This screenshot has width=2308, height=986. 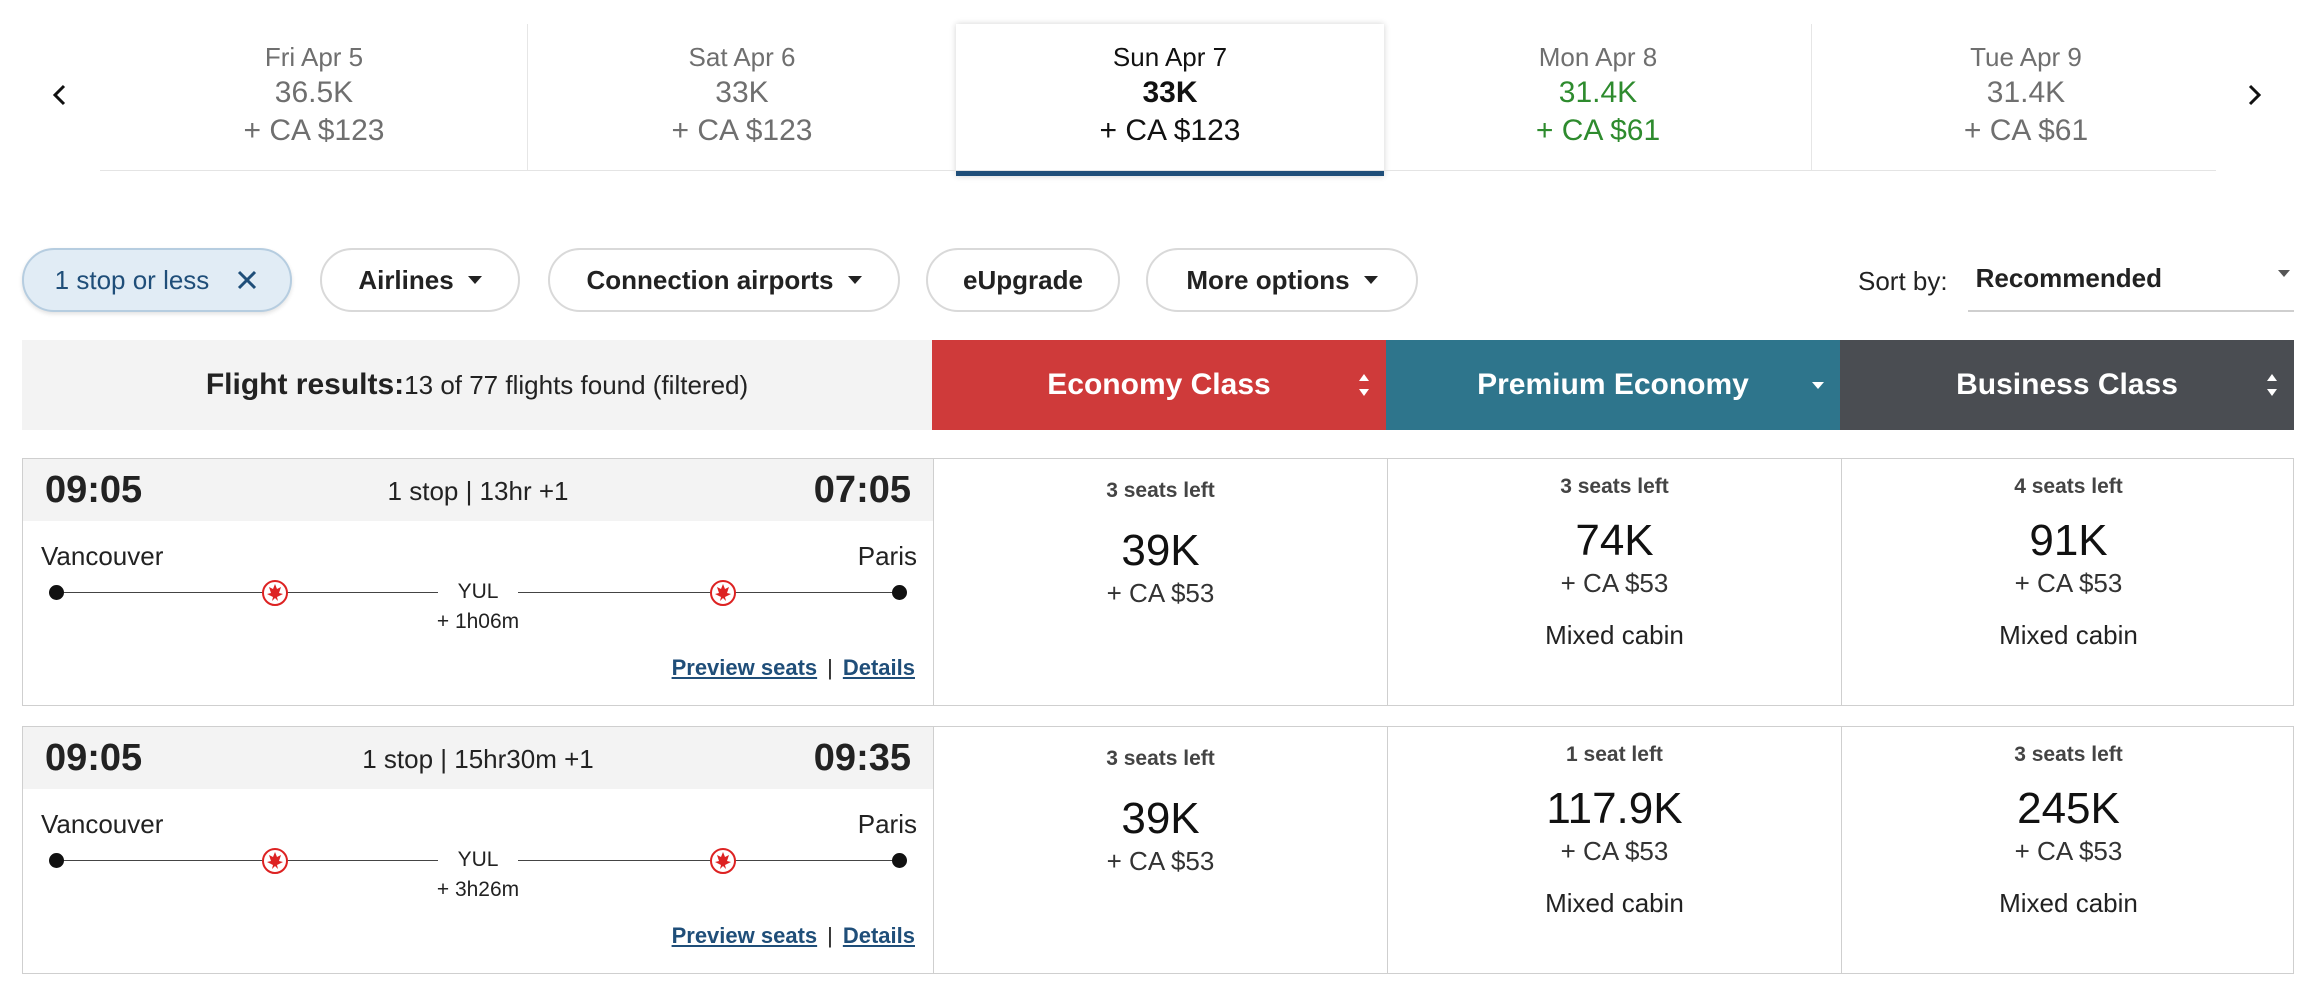 I want to click on previous-dates-button, so click(x=60, y=95).